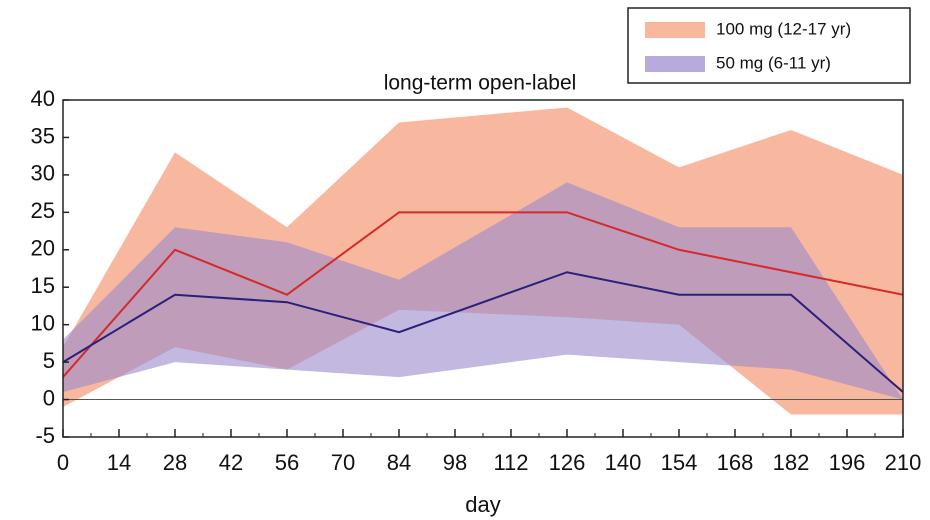  Describe the element at coordinates (49, 360) in the screenshot. I see `y-tick-label: 5` at that location.